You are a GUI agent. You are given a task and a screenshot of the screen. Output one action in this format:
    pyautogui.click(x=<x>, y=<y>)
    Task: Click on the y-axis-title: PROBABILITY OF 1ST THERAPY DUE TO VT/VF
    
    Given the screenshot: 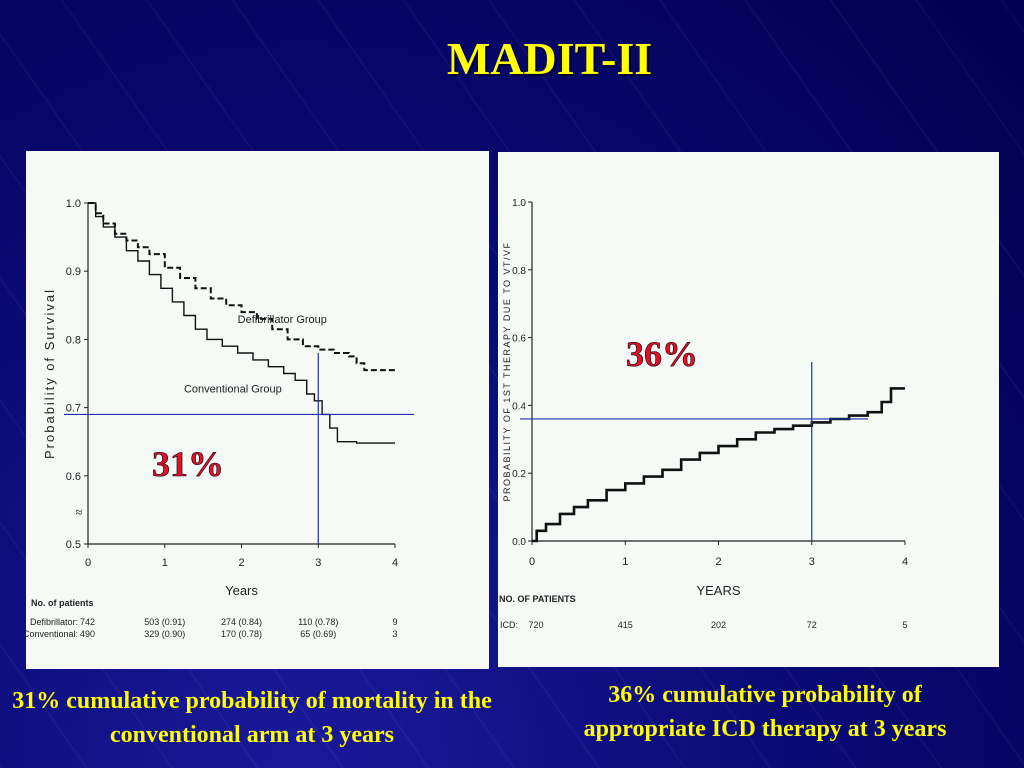 What is the action you would take?
    pyautogui.click(x=507, y=371)
    